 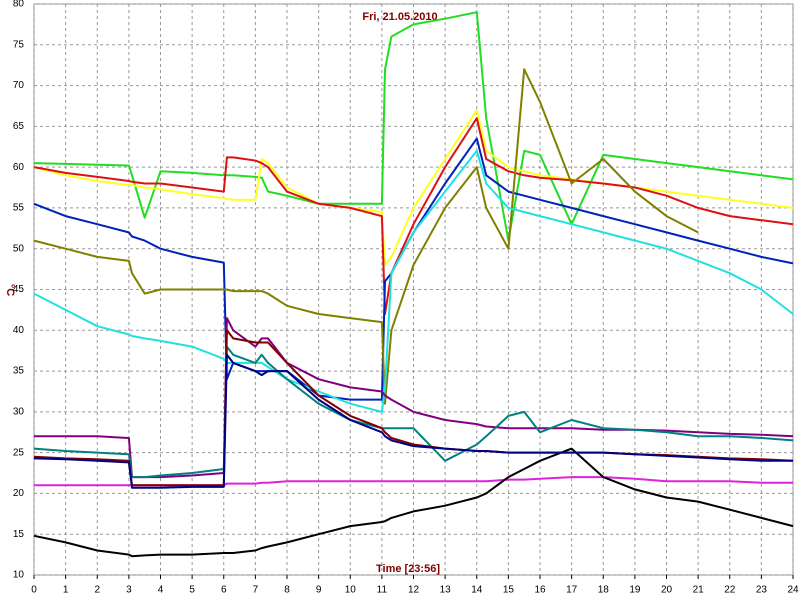 I want to click on y-tick-label: 55, so click(x=19, y=208).